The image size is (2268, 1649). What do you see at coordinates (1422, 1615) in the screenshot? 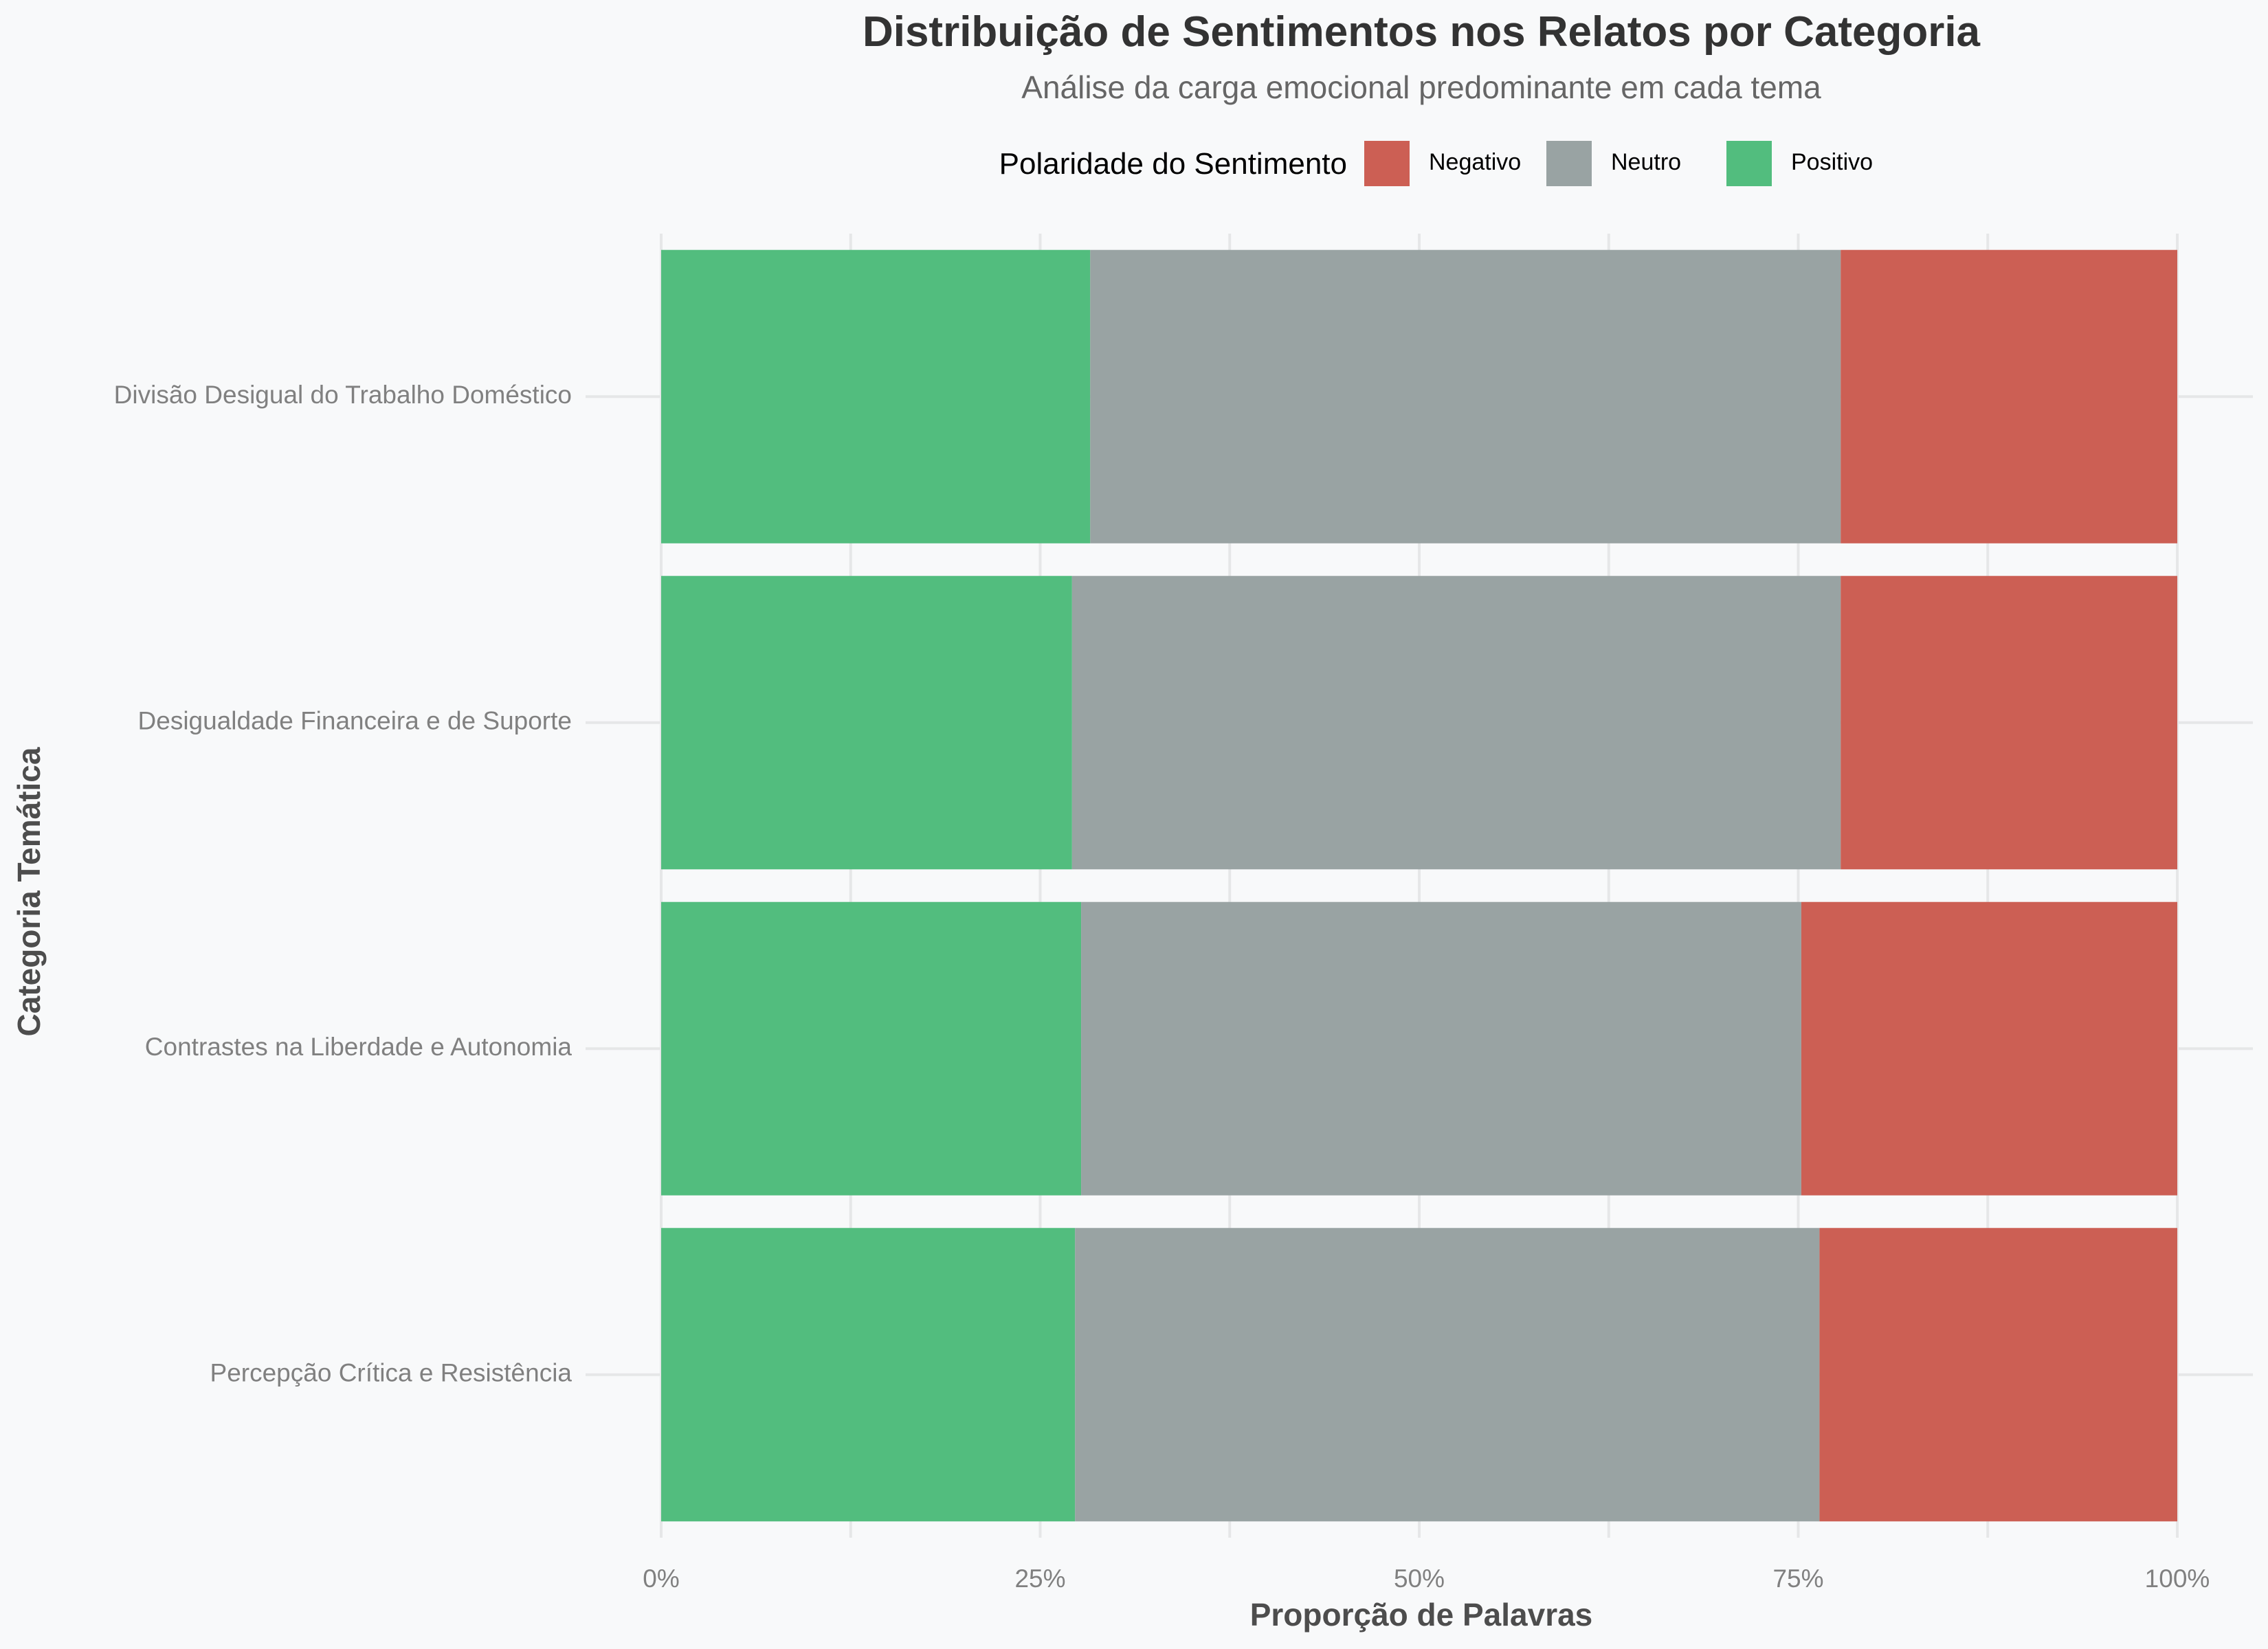
I see `x-axis-title: Proporção de Palavras` at bounding box center [1422, 1615].